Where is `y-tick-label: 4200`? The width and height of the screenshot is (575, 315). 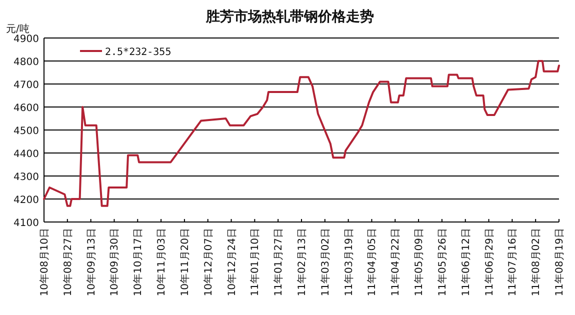
y-tick-label: 4200 is located at coordinates (26, 200).